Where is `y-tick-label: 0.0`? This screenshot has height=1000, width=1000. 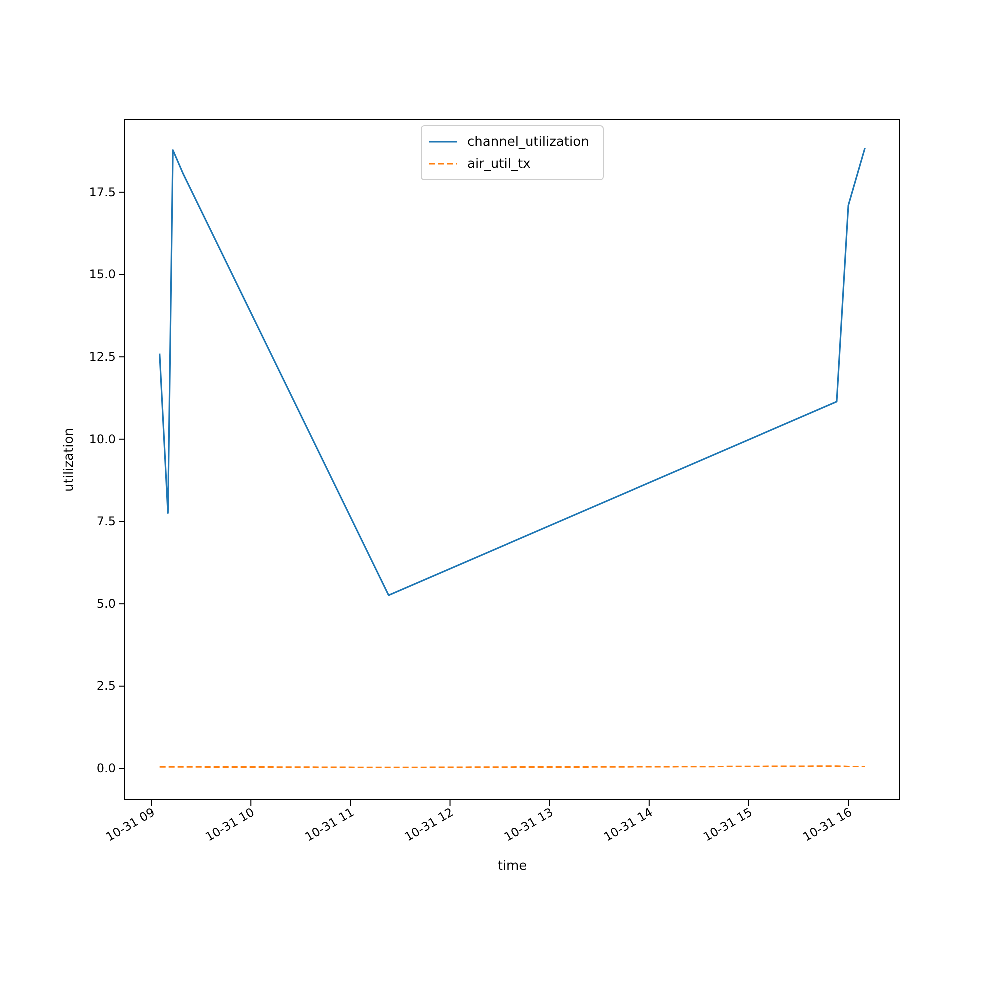 y-tick-label: 0.0 is located at coordinates (106, 769).